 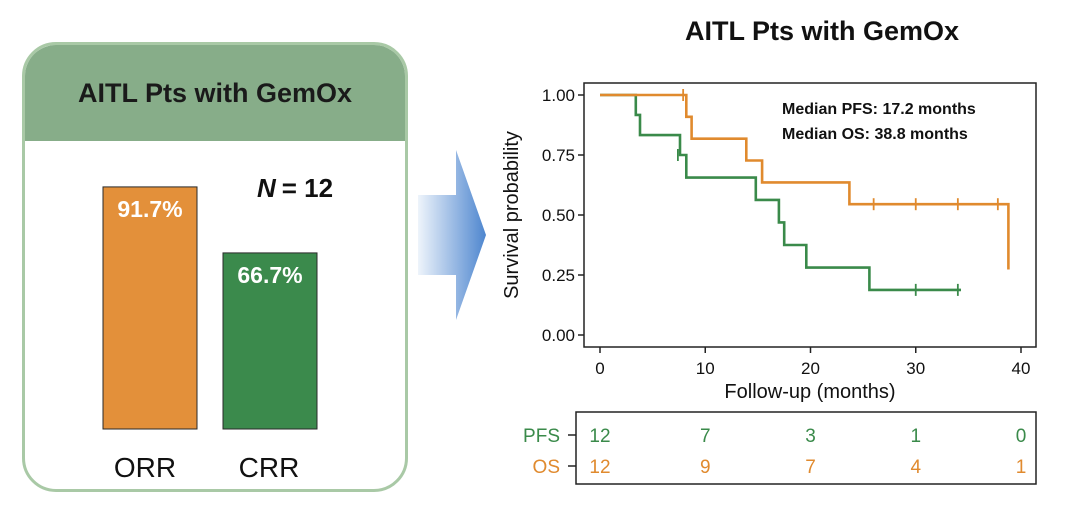 What do you see at coordinates (150, 308) in the screenshot?
I see `bar-orr` at bounding box center [150, 308].